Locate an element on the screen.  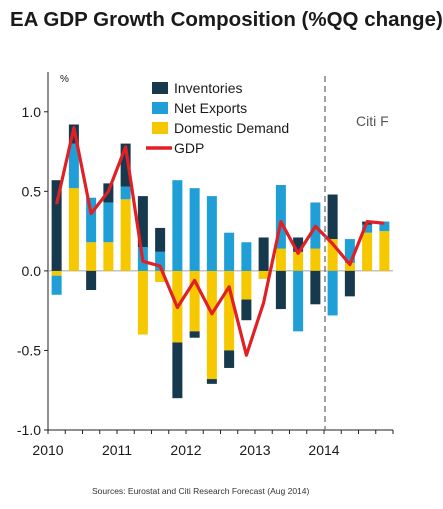
y-axis: 1.0 0.5 0.0 -0.5 -1.0% is located at coordinates (43, 256).